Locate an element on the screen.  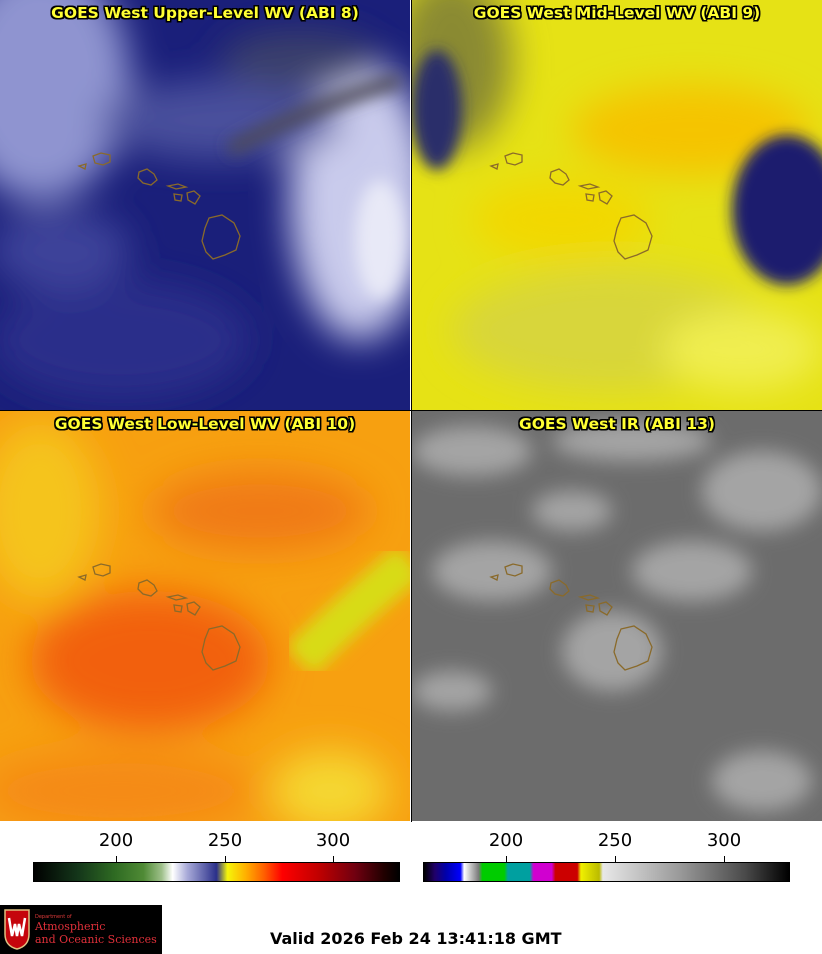
valid-time: Valid 2026 Feb 24 13:41:18 GMT is located at coordinates (416, 938).